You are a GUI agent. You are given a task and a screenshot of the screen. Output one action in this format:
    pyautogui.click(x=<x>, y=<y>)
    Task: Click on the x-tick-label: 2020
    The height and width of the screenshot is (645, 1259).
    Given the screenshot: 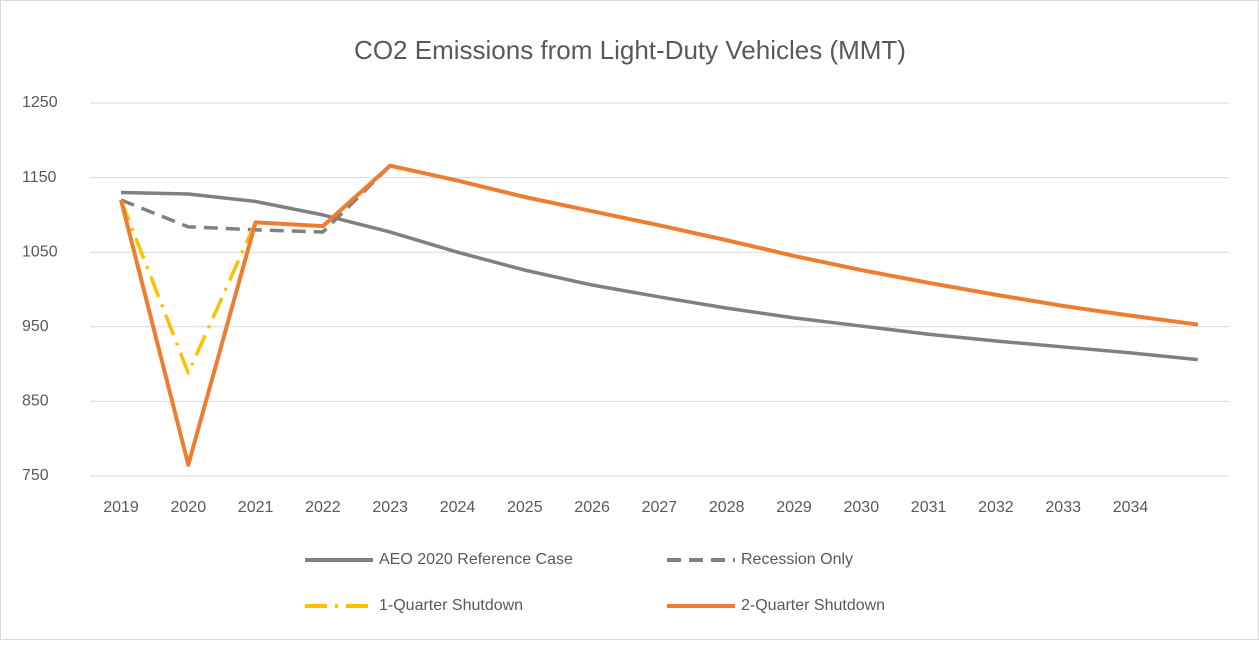 What is the action you would take?
    pyautogui.click(x=189, y=507)
    